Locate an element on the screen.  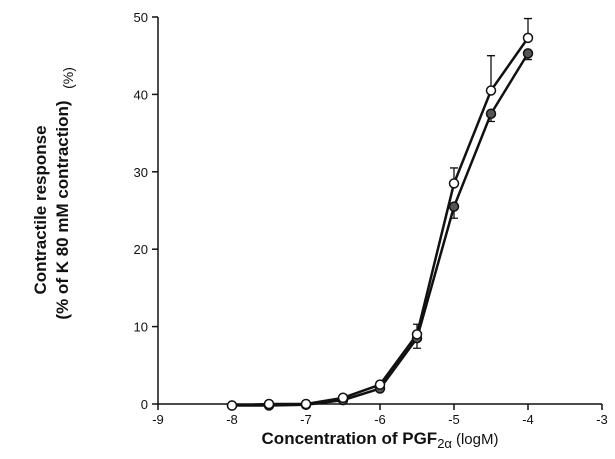
x-tick-label: -8 is located at coordinates (232, 419).